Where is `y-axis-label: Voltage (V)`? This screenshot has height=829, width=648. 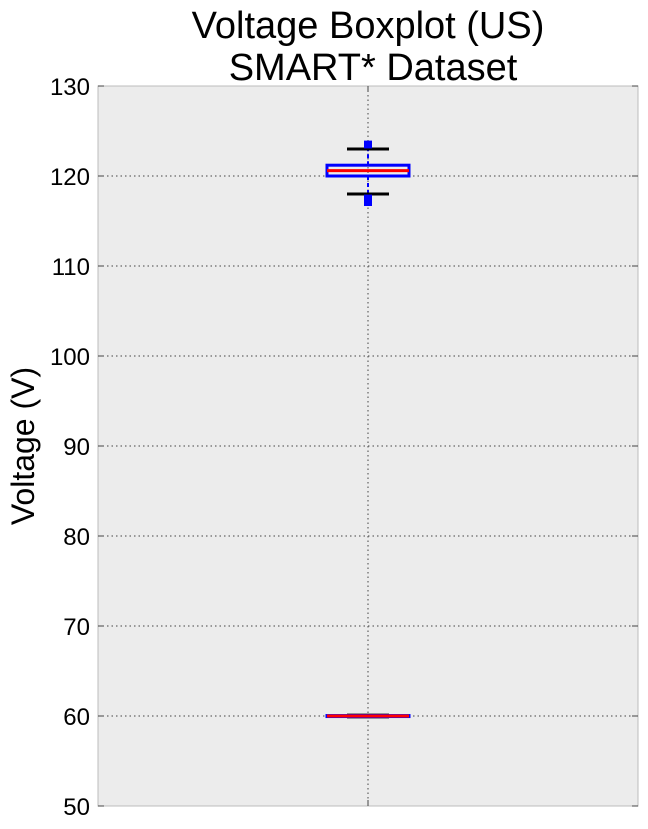 y-axis-label: Voltage (V) is located at coordinates (23, 446).